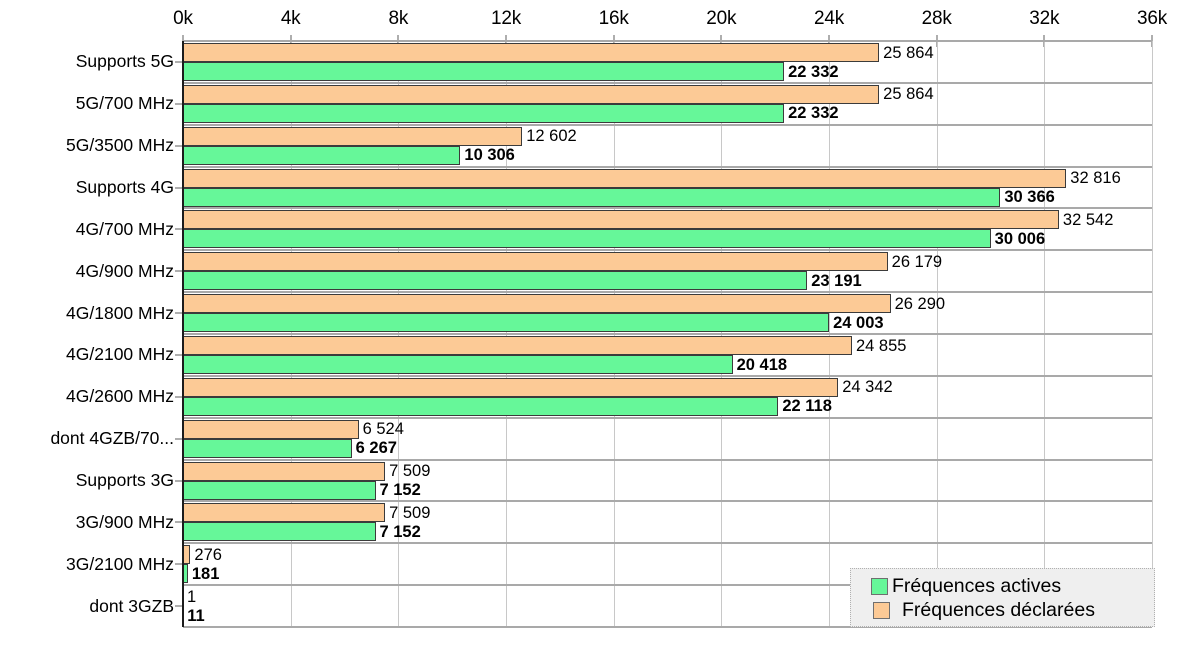 The width and height of the screenshot is (1201, 657). I want to click on x-tick-label: 8k, so click(398, 18).